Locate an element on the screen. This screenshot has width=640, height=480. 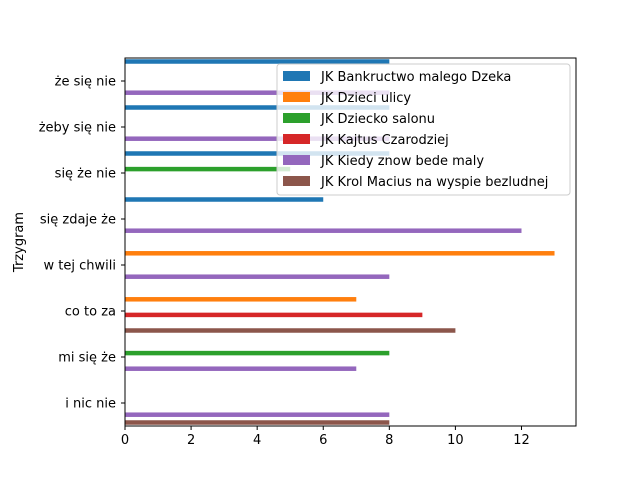
y-tick-label: żeby się nie is located at coordinates (77, 128).